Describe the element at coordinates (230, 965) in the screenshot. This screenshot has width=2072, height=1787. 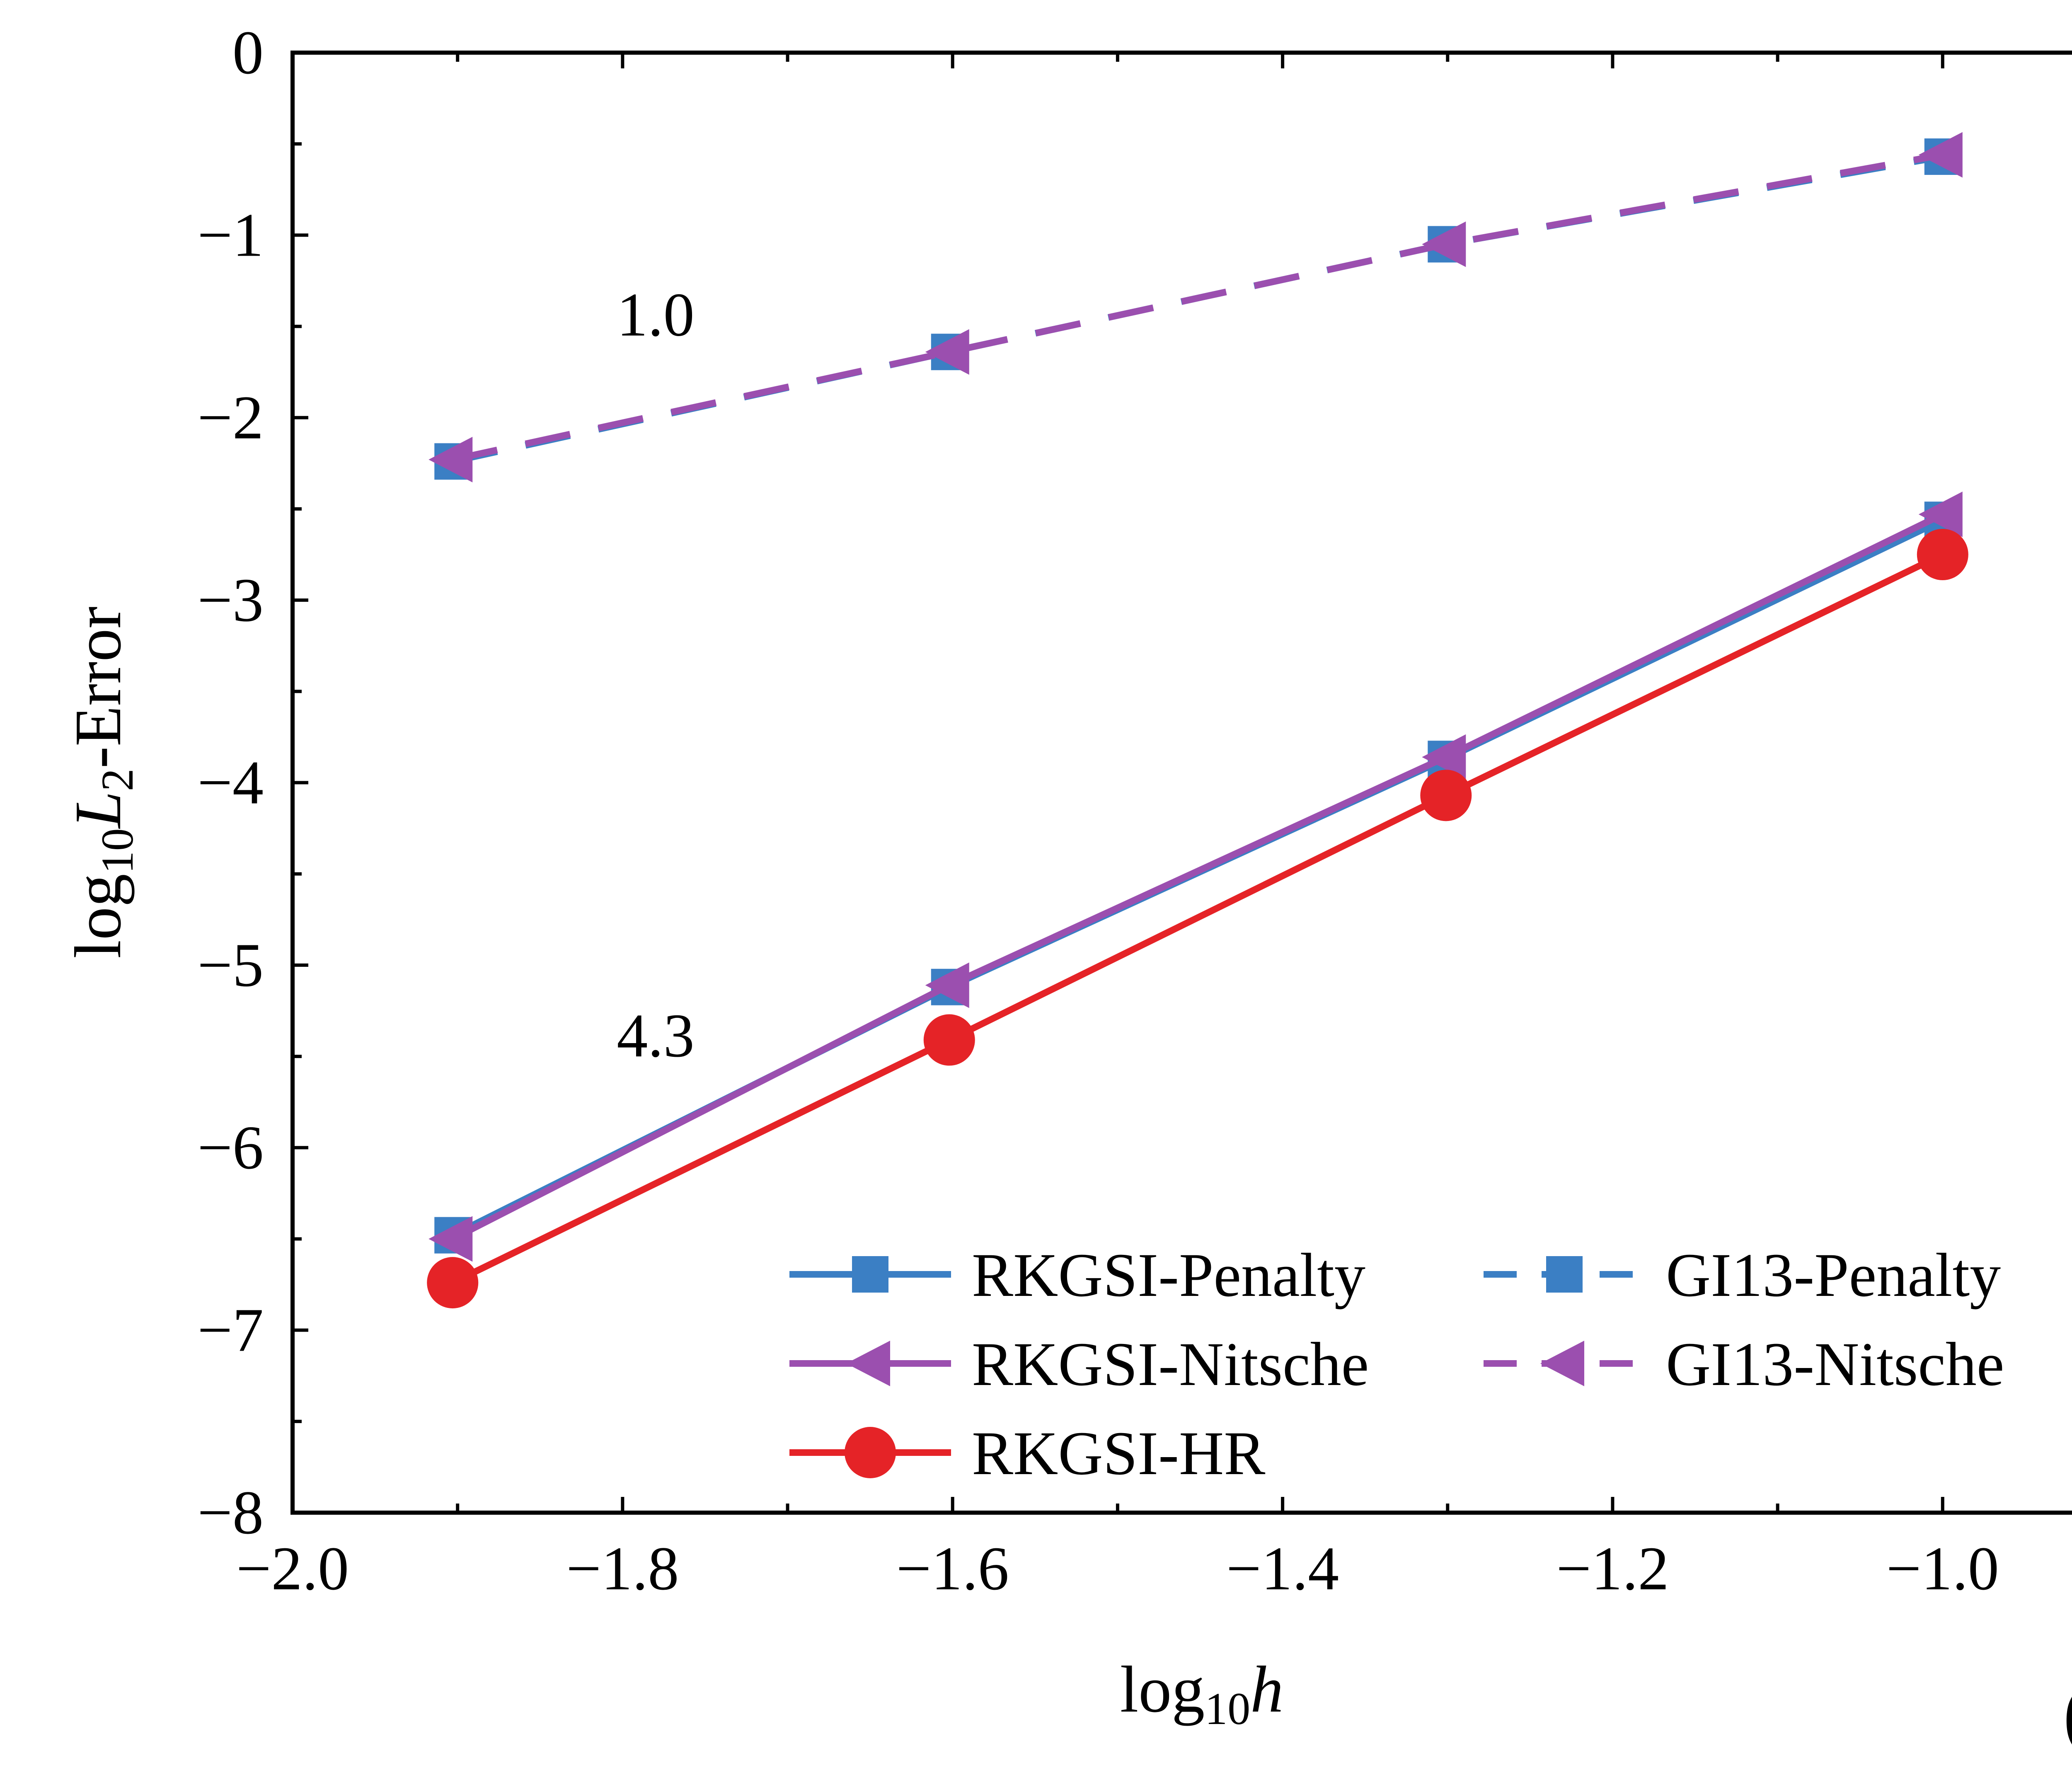
I see `y-tick-label: −5` at that location.